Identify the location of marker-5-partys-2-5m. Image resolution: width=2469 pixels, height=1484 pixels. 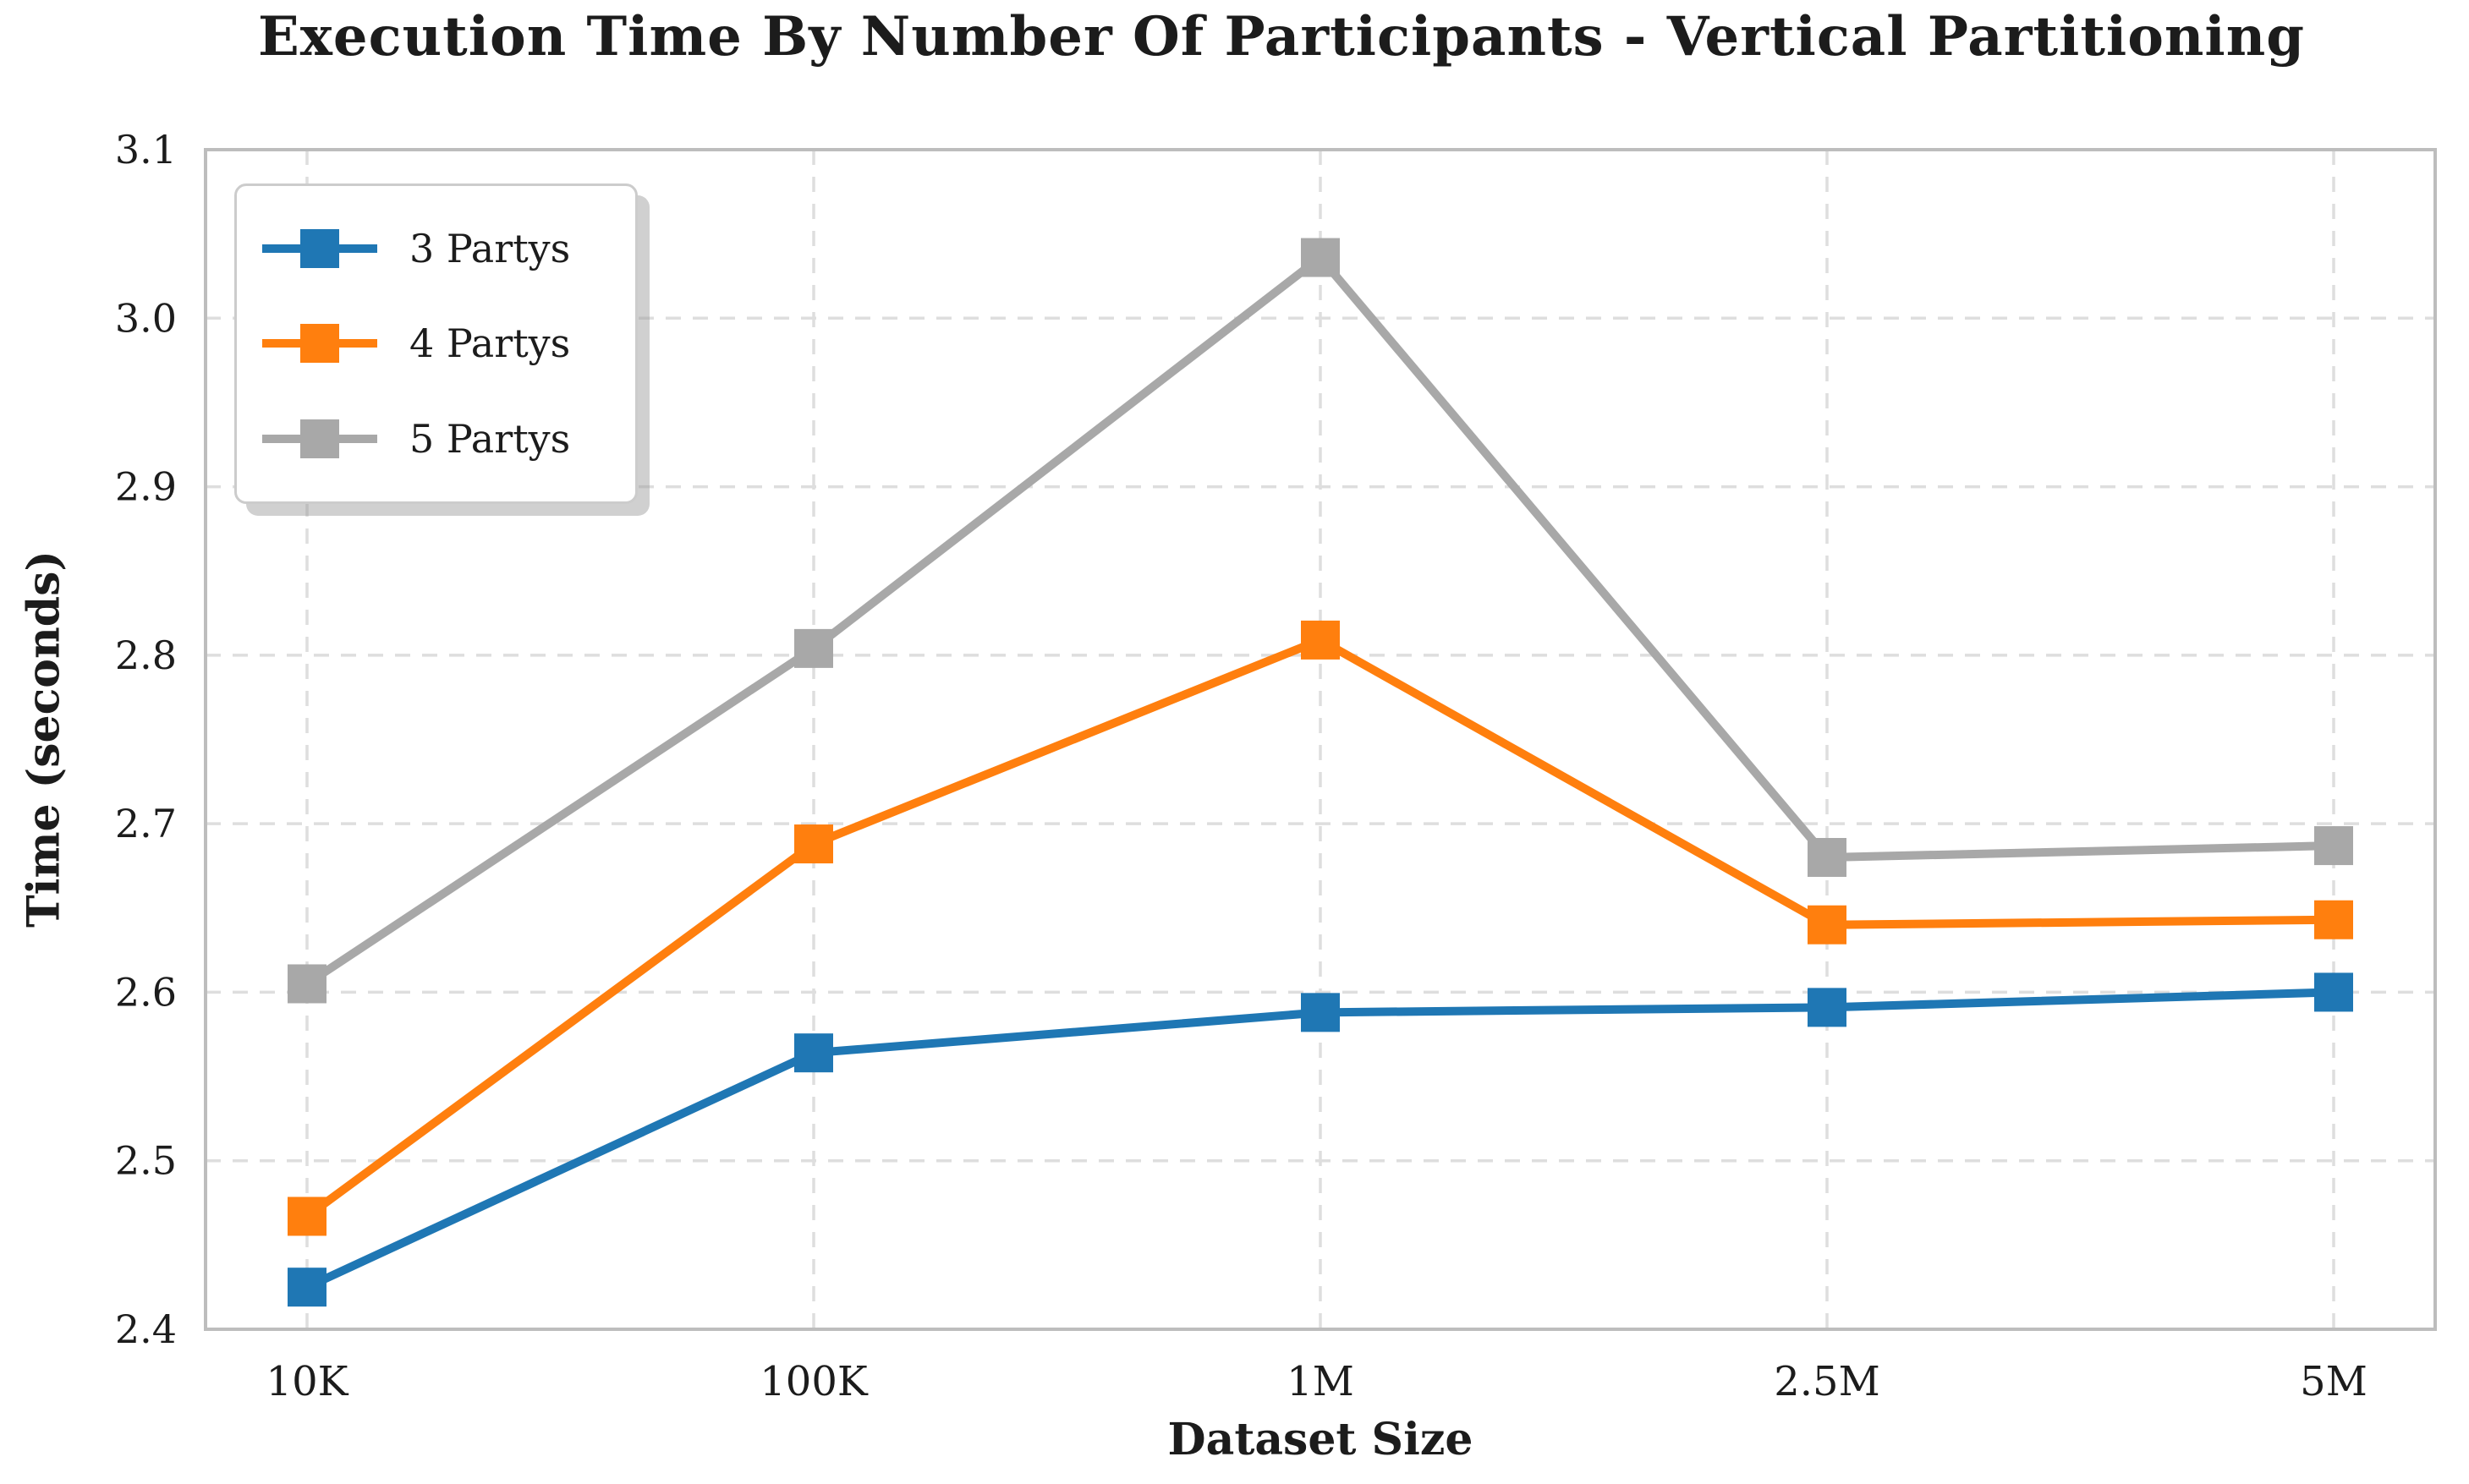
(1827, 857).